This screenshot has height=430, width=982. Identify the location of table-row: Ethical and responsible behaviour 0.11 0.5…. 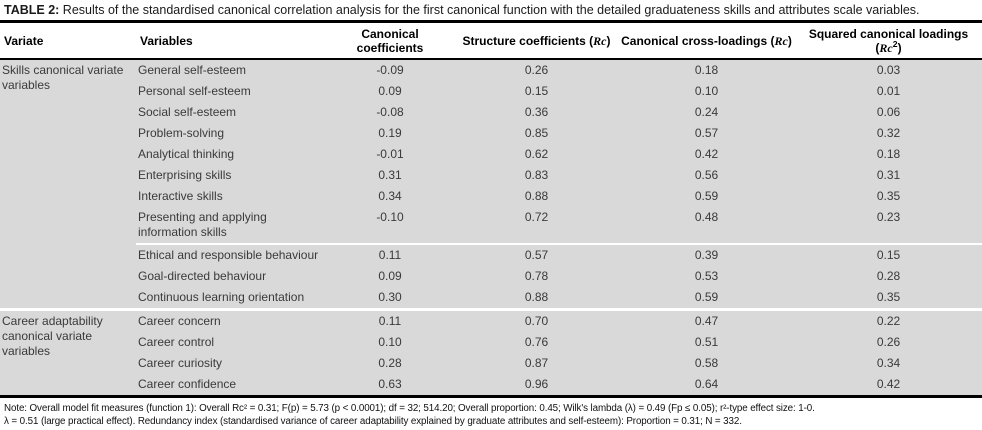
(491, 254).